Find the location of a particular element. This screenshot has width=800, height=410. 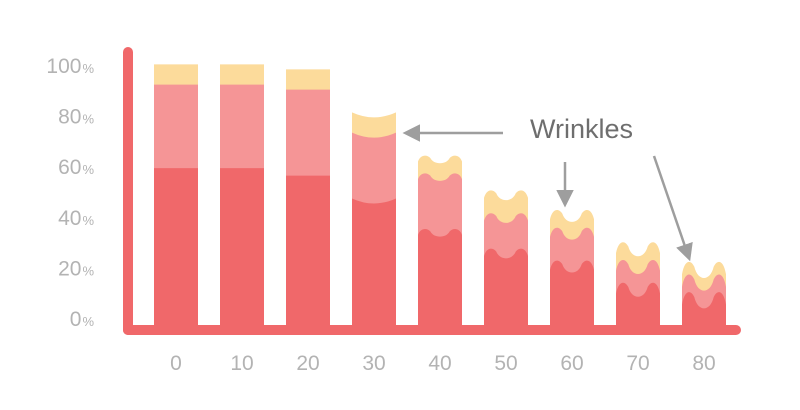

x-axis-ticks: 0 10 20 30 40 50 60 70 80 is located at coordinates (443, 363).